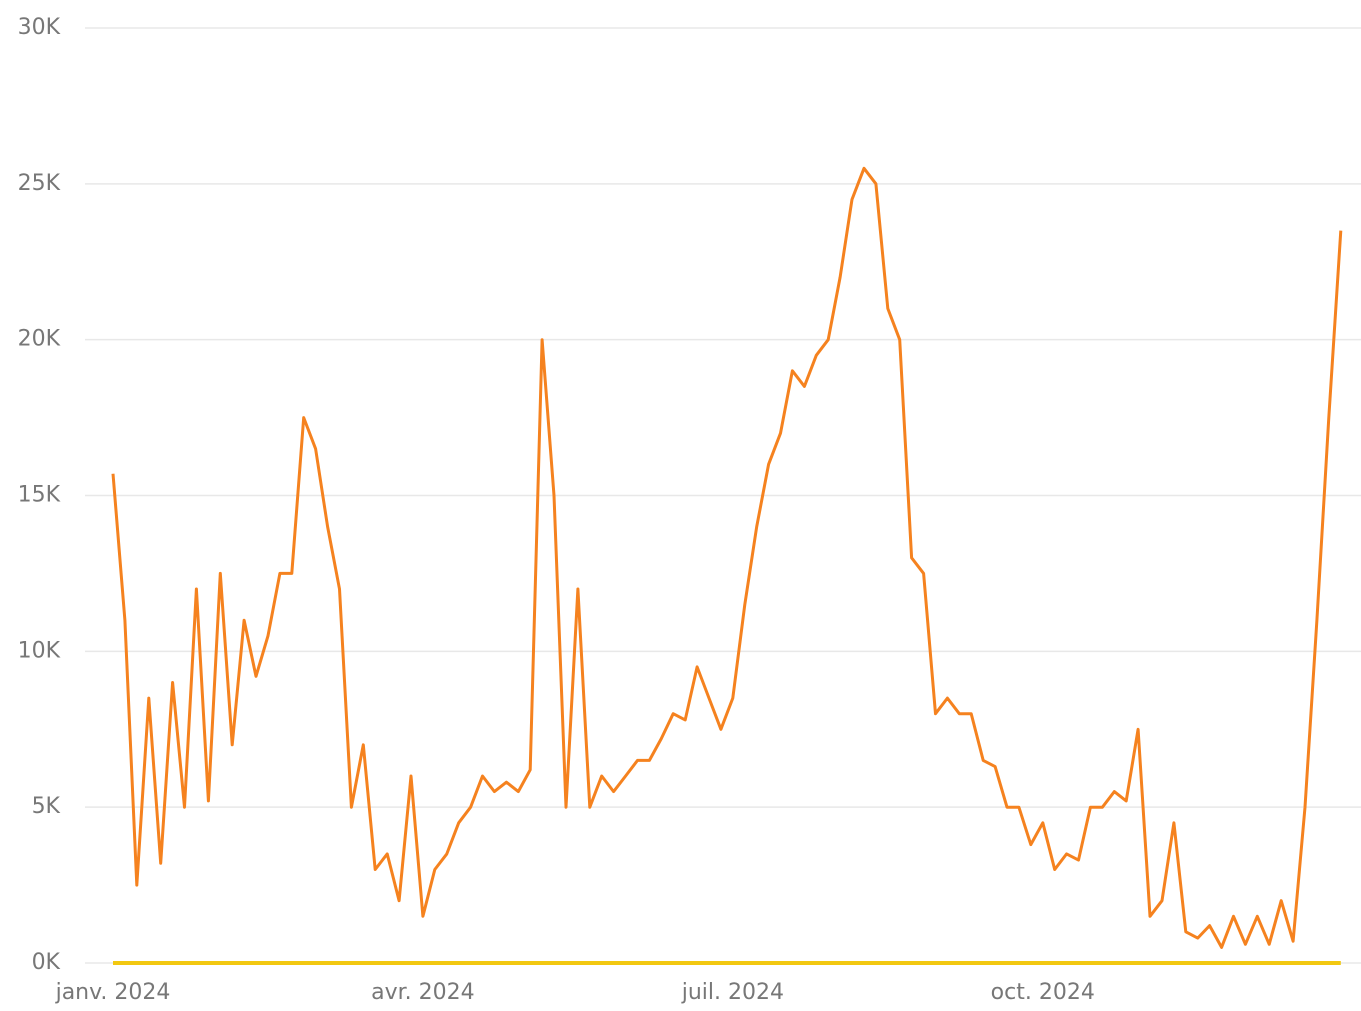 Image resolution: width=1361 pixels, height=1011 pixels. What do you see at coordinates (732, 992) in the screenshot?
I see `x-tick-label: juil. 2024` at bounding box center [732, 992].